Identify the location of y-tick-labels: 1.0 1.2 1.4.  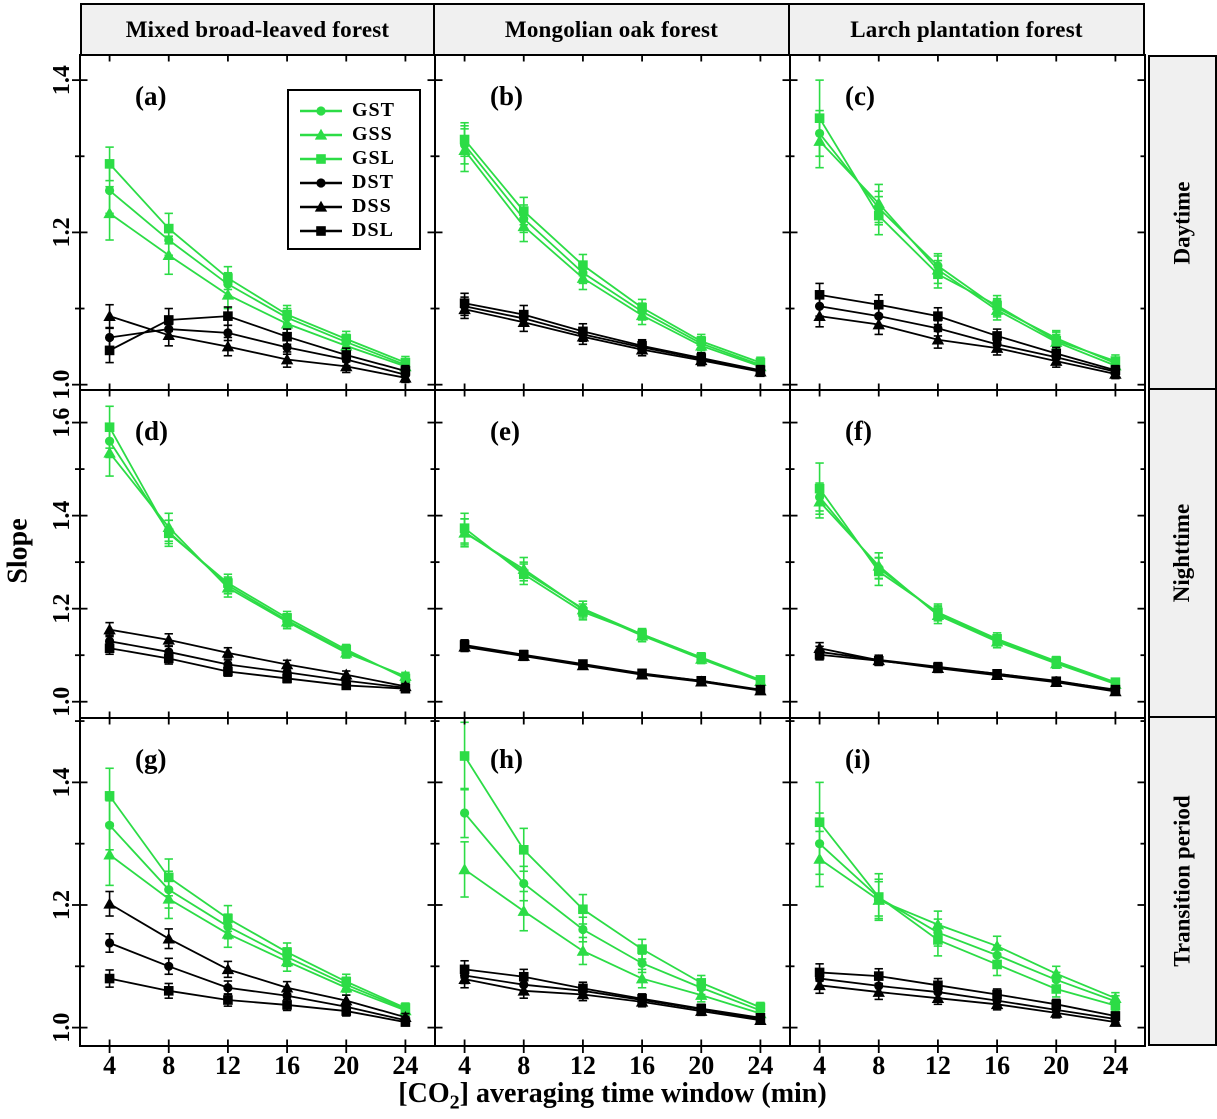
(62, 904).